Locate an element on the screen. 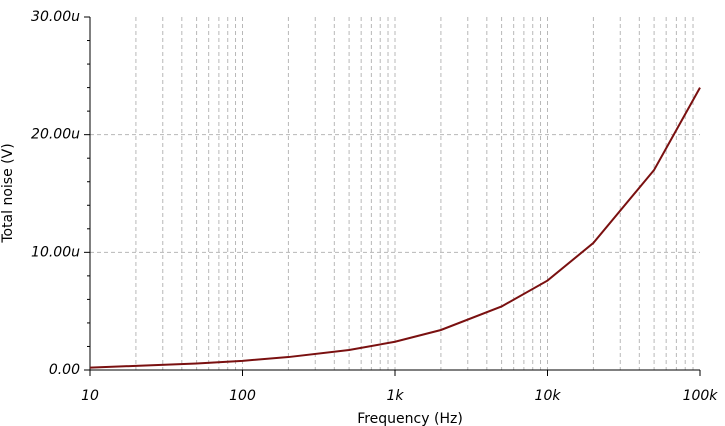  x-tick-label: 1k is located at coordinates (395, 396).